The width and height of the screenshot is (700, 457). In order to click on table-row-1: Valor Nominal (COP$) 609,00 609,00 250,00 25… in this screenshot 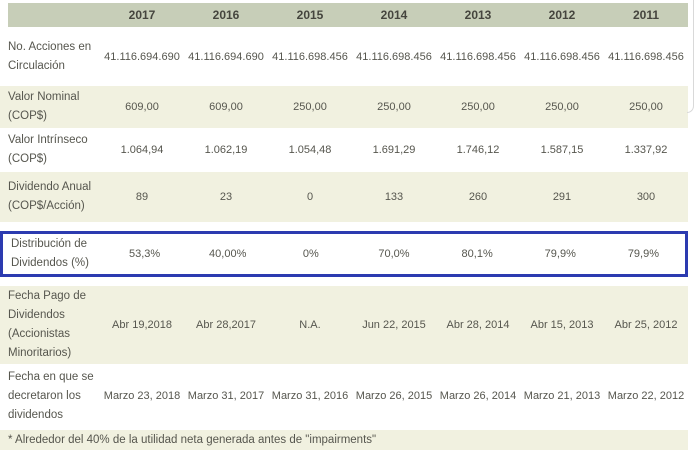, I will do `click(344, 107)`.